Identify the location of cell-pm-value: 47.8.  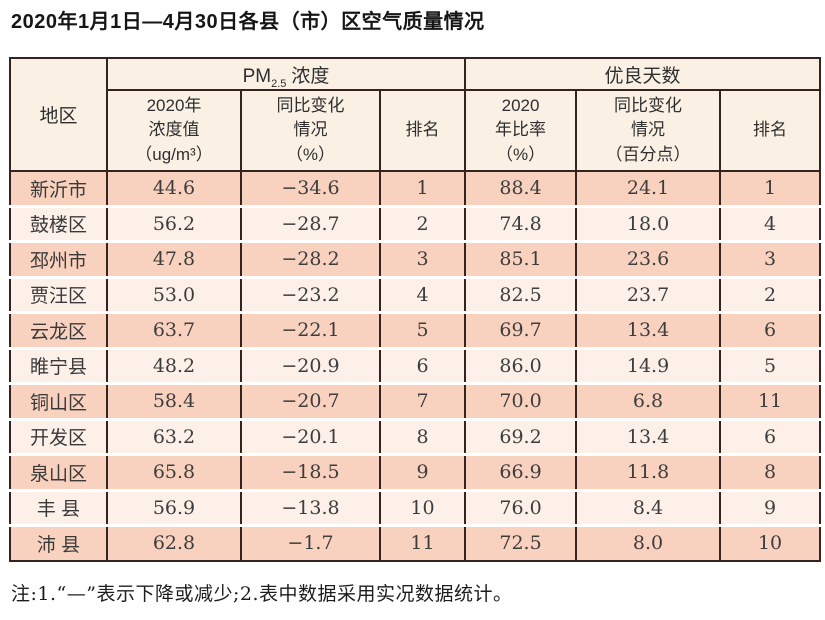
(174, 258).